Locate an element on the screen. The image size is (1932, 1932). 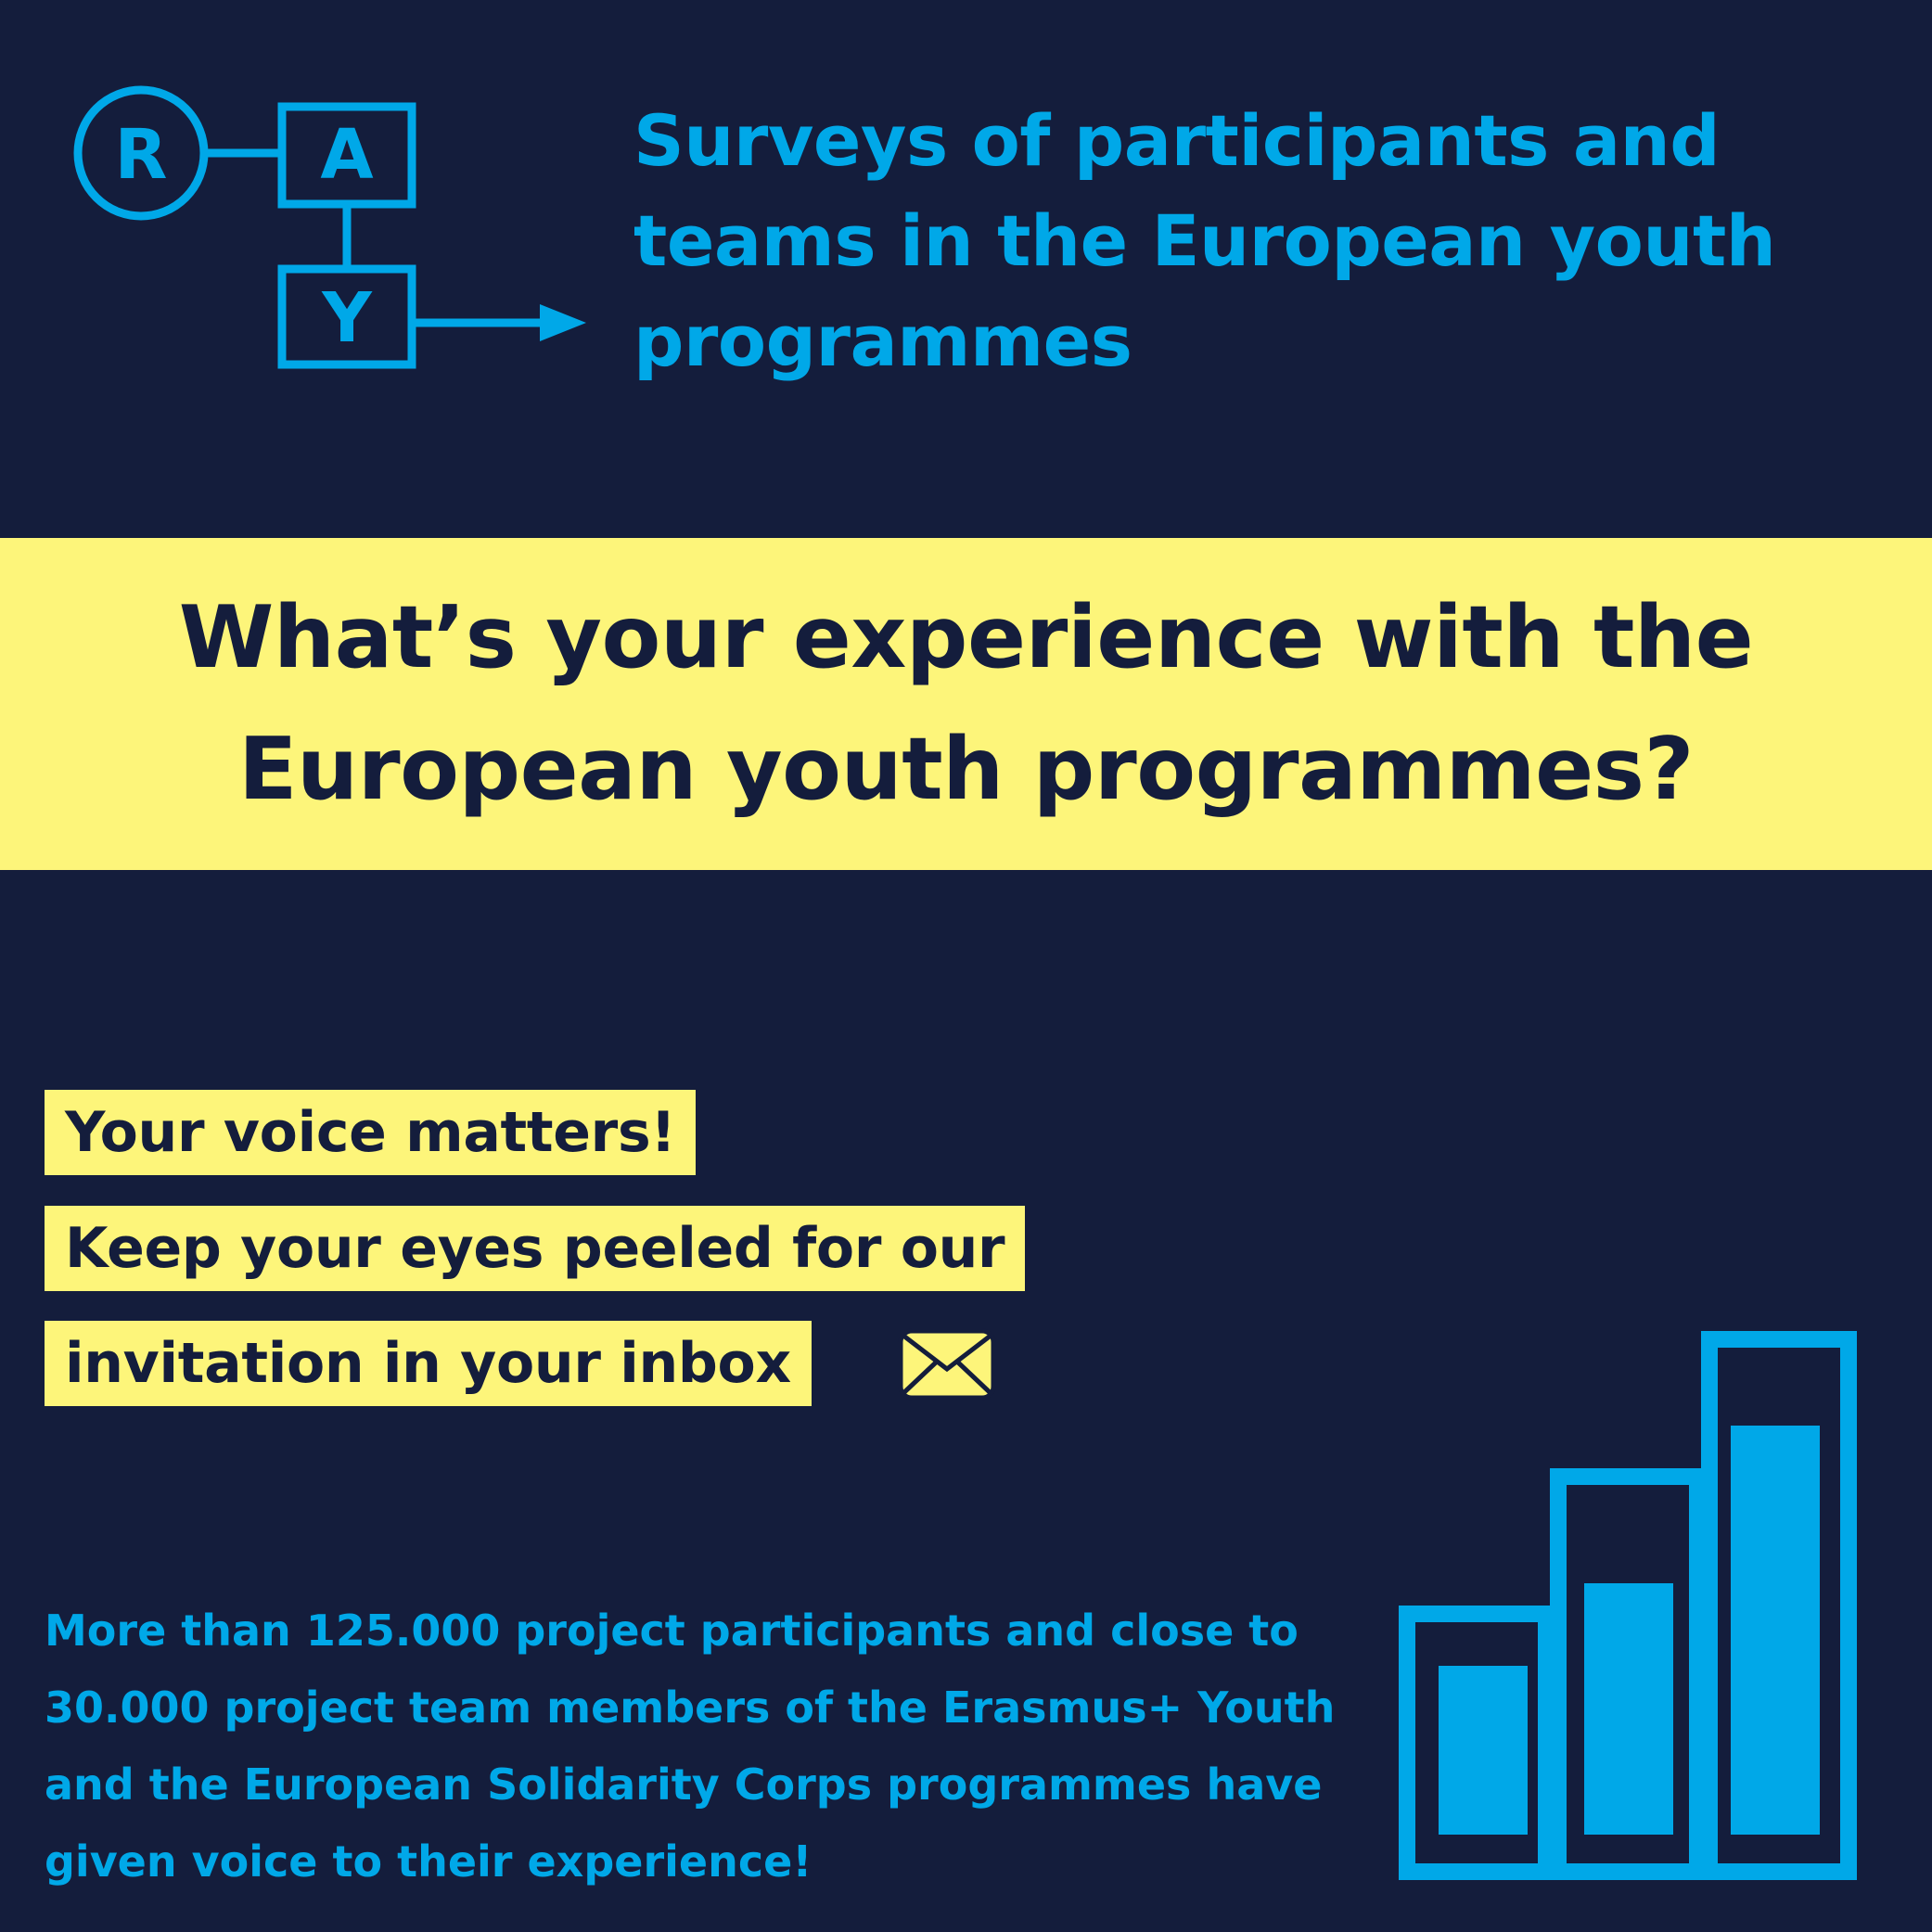
logo-letter-r: R is located at coordinates (141, 155).